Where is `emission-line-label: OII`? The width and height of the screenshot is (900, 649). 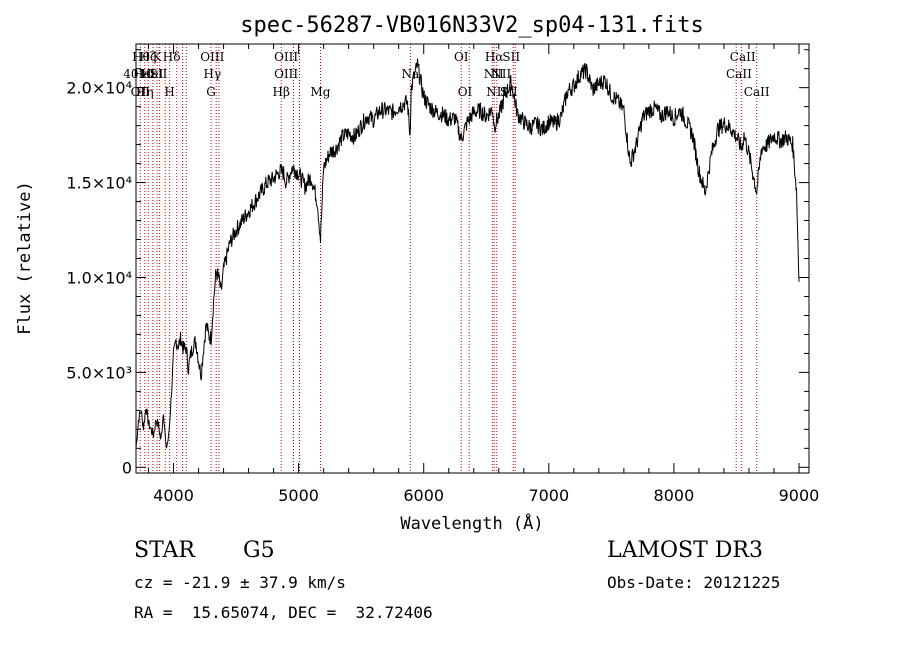
emission-line-label: OII is located at coordinates (141, 92).